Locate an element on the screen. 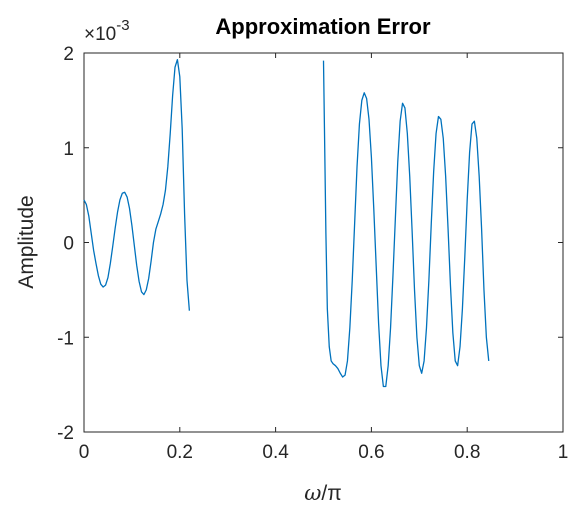 This screenshot has height=510, width=571. y-exponent-label: ×10⁻³ is located at coordinates (107, 31).